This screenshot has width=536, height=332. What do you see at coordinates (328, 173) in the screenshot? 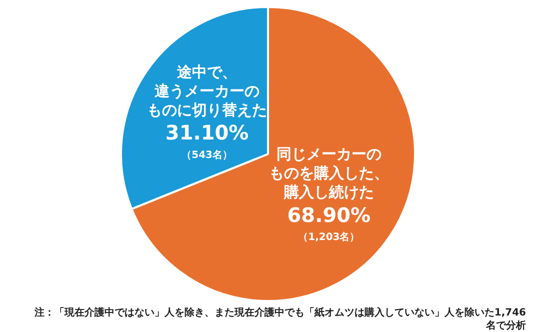
I see `slice-label: 同じメーカーのものを購入した、購入し続けた` at bounding box center [328, 173].